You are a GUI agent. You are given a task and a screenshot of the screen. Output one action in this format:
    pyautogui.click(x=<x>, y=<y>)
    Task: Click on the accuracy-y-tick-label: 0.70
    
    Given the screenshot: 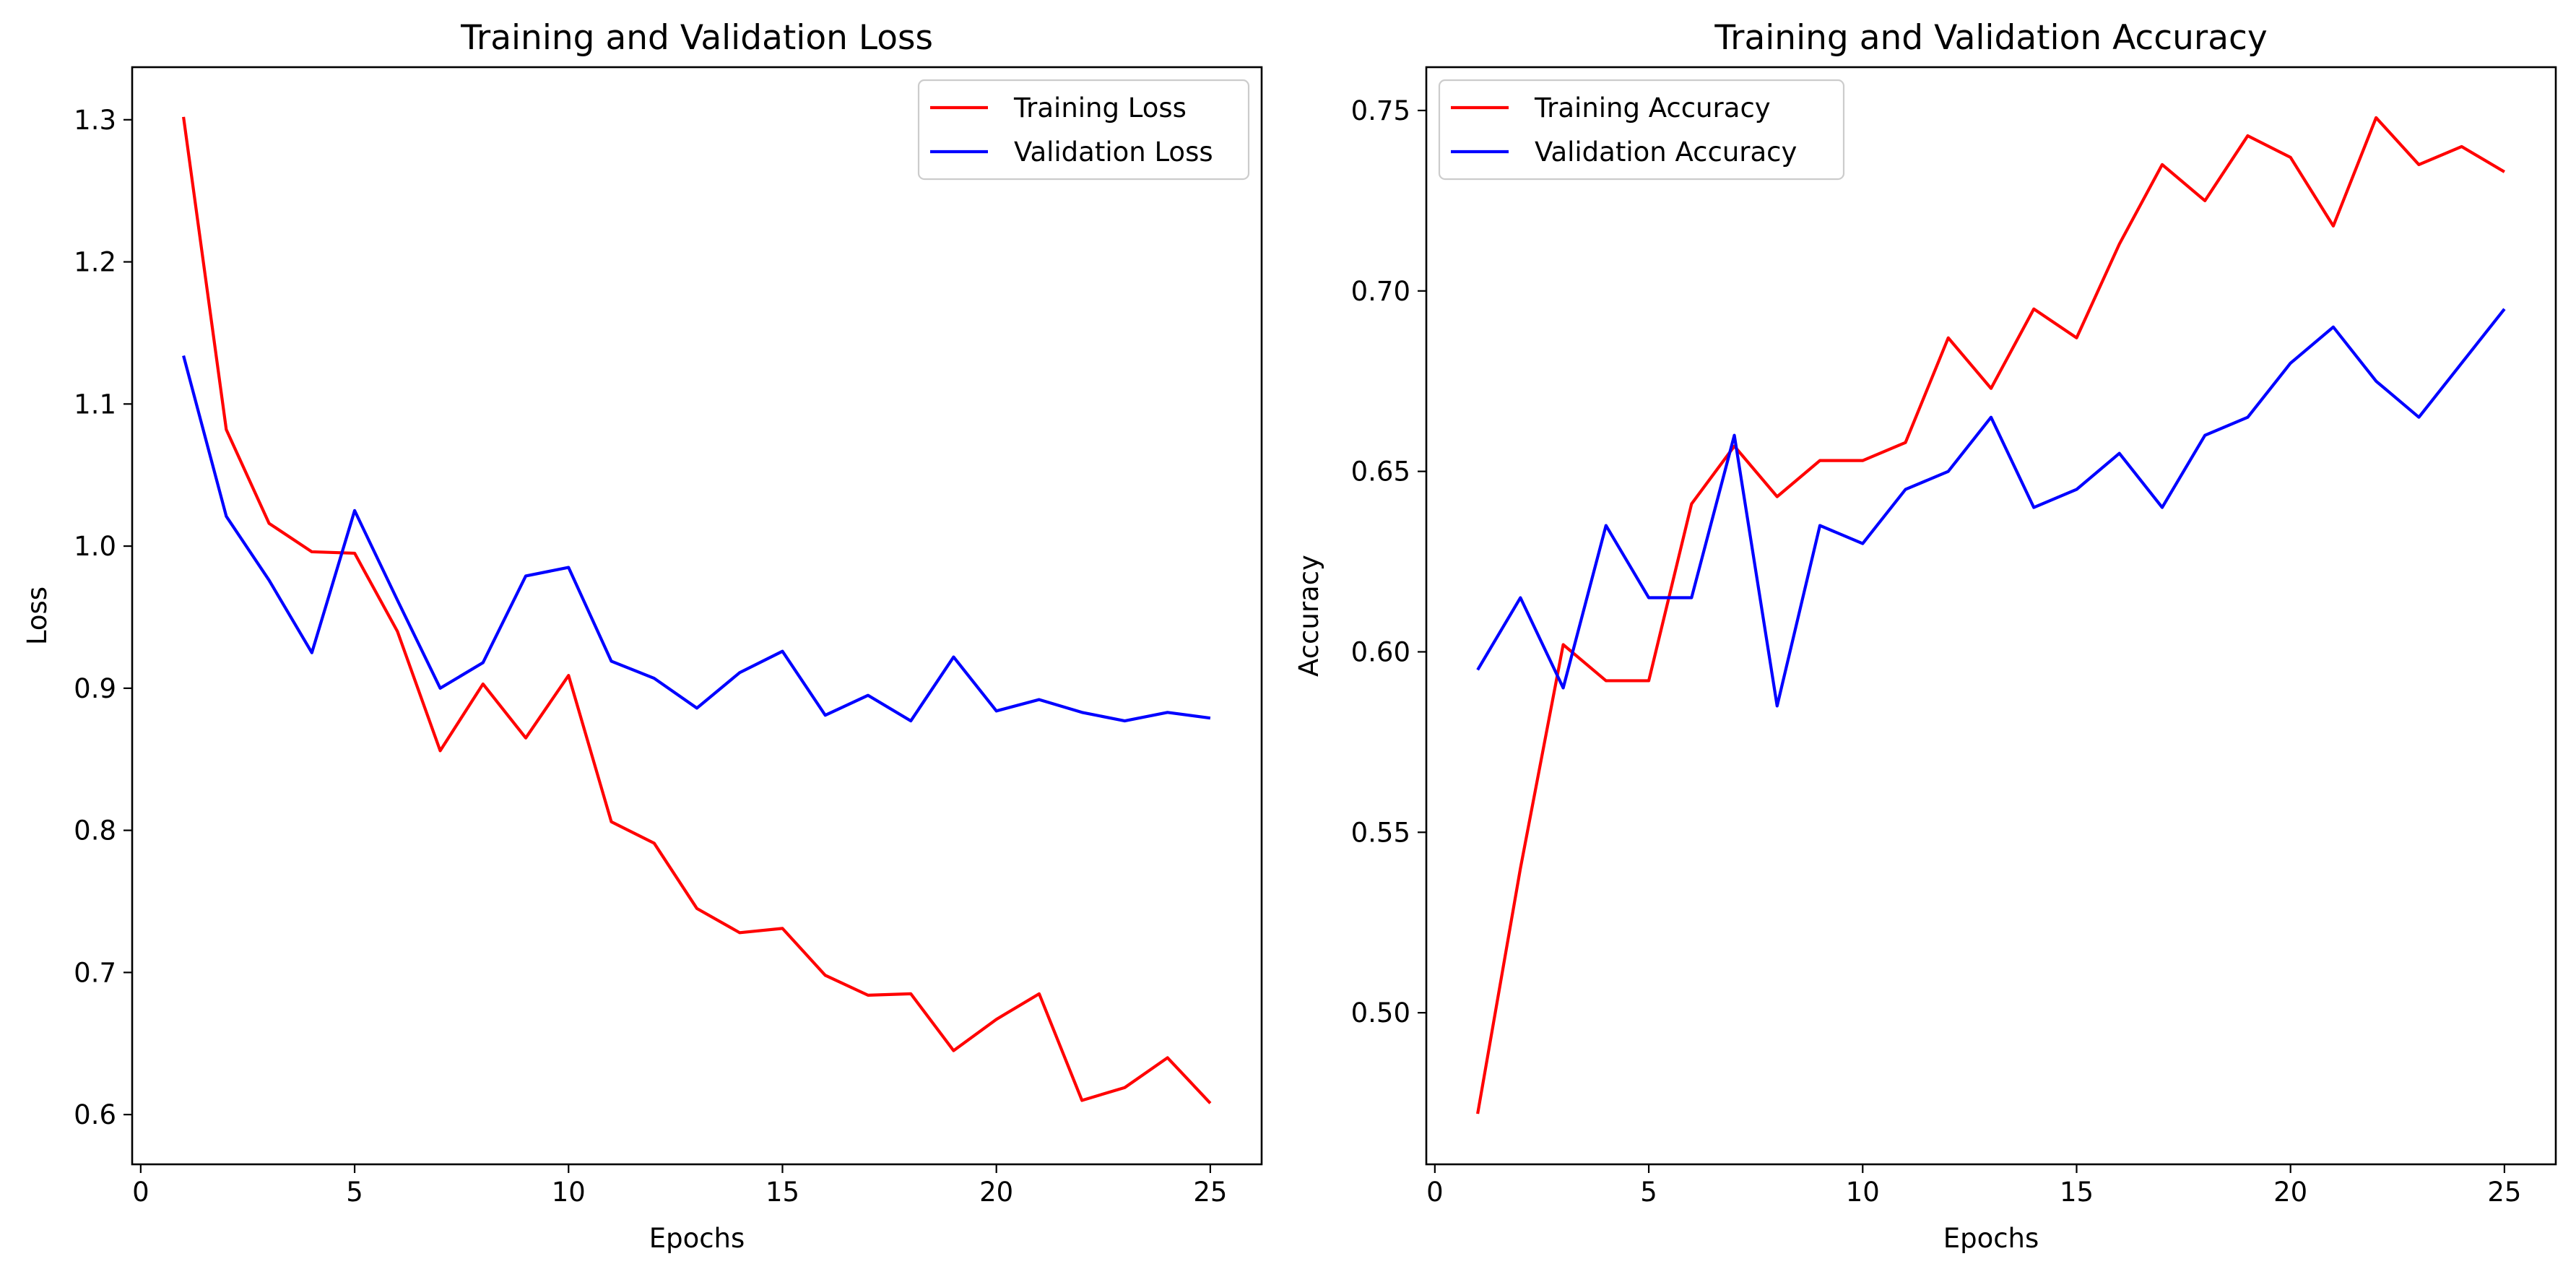 What is the action you would take?
    pyautogui.click(x=1380, y=291)
    